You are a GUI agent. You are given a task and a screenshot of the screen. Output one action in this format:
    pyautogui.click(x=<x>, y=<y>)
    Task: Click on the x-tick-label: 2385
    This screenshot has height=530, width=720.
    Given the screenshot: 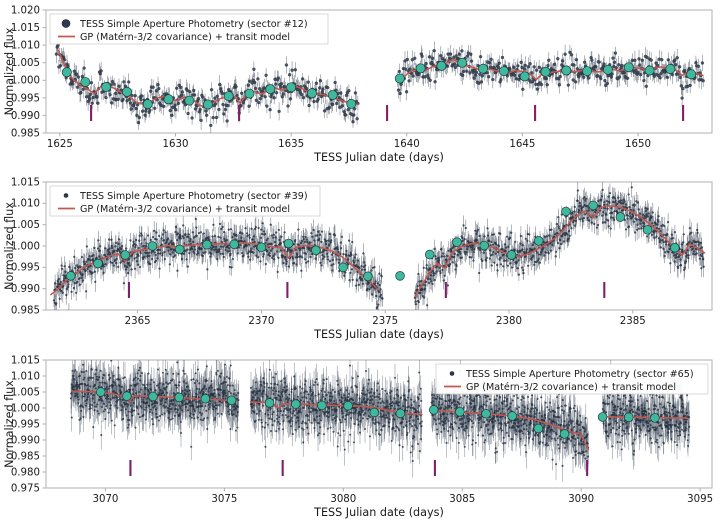 What is the action you would take?
    pyautogui.click(x=633, y=321)
    